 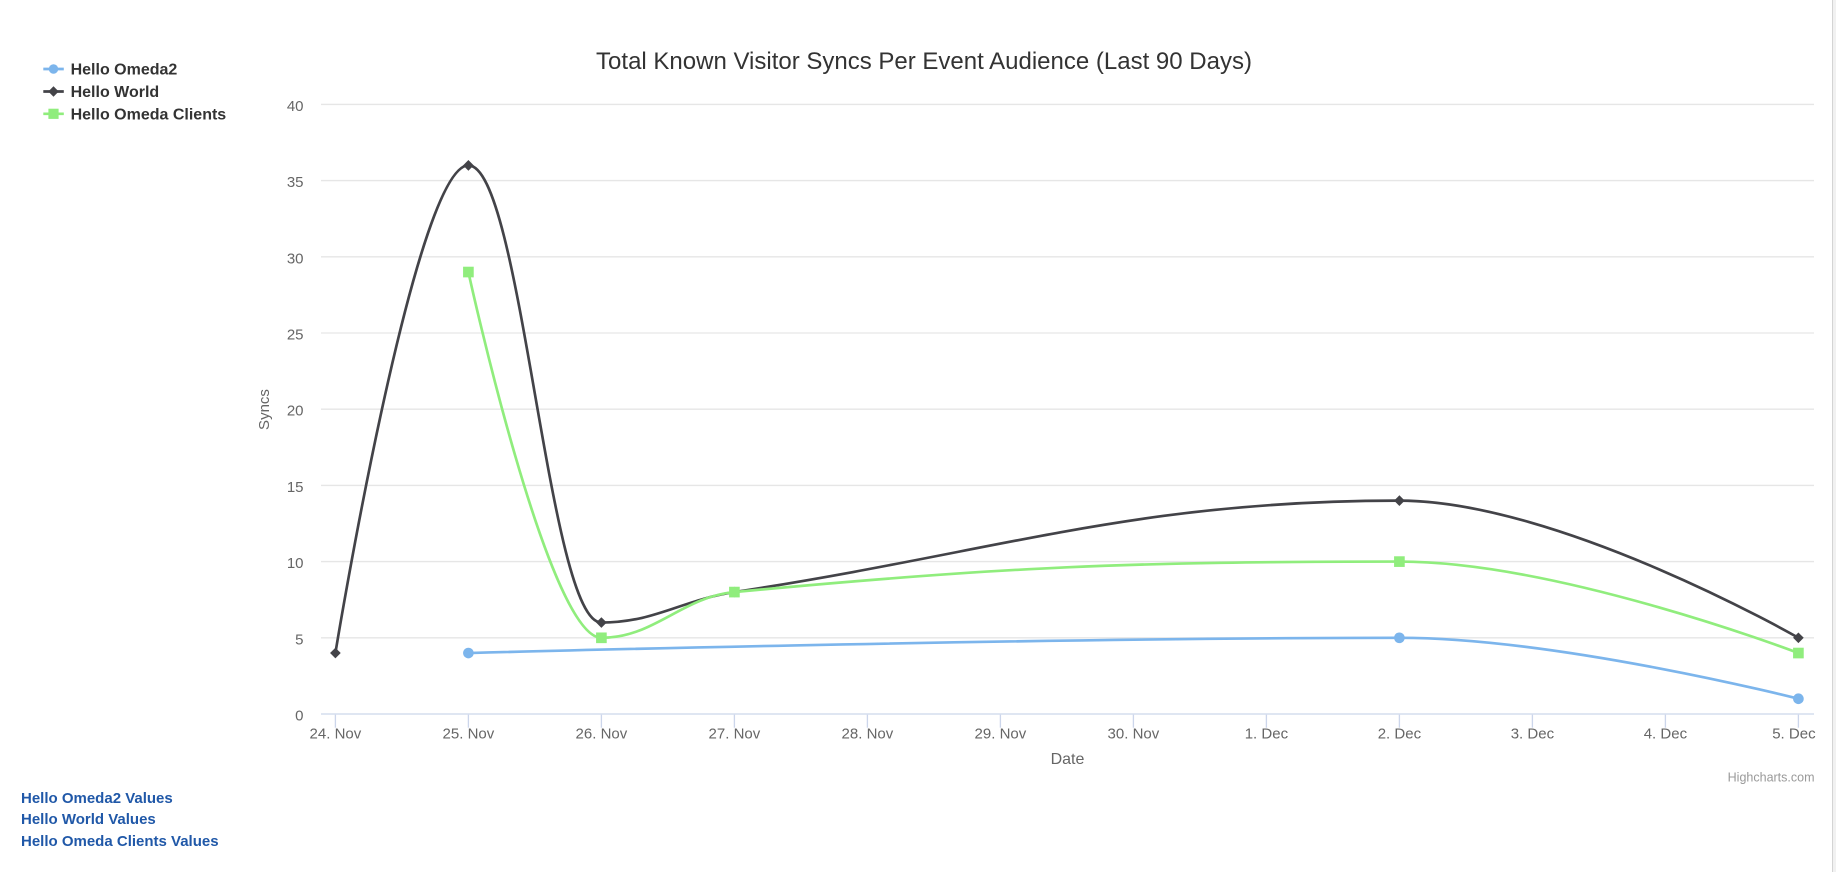 I want to click on svg-text: Syncs, so click(x=264, y=409).